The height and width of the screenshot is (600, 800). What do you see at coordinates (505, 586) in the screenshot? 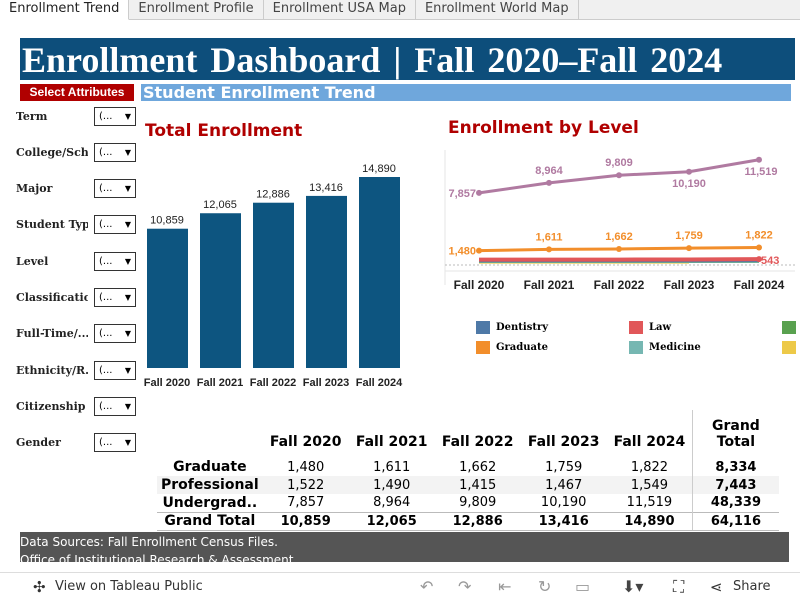
I see `revert-icon: ⇤` at bounding box center [505, 586].